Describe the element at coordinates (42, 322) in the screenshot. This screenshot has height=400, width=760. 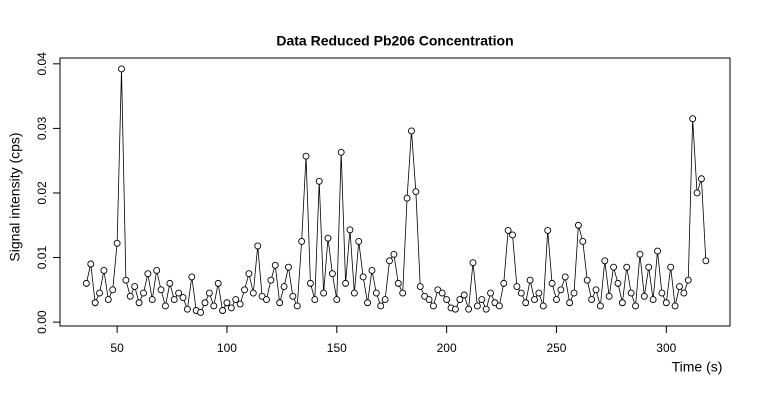
I see `y-tick-label: 0.00` at that location.